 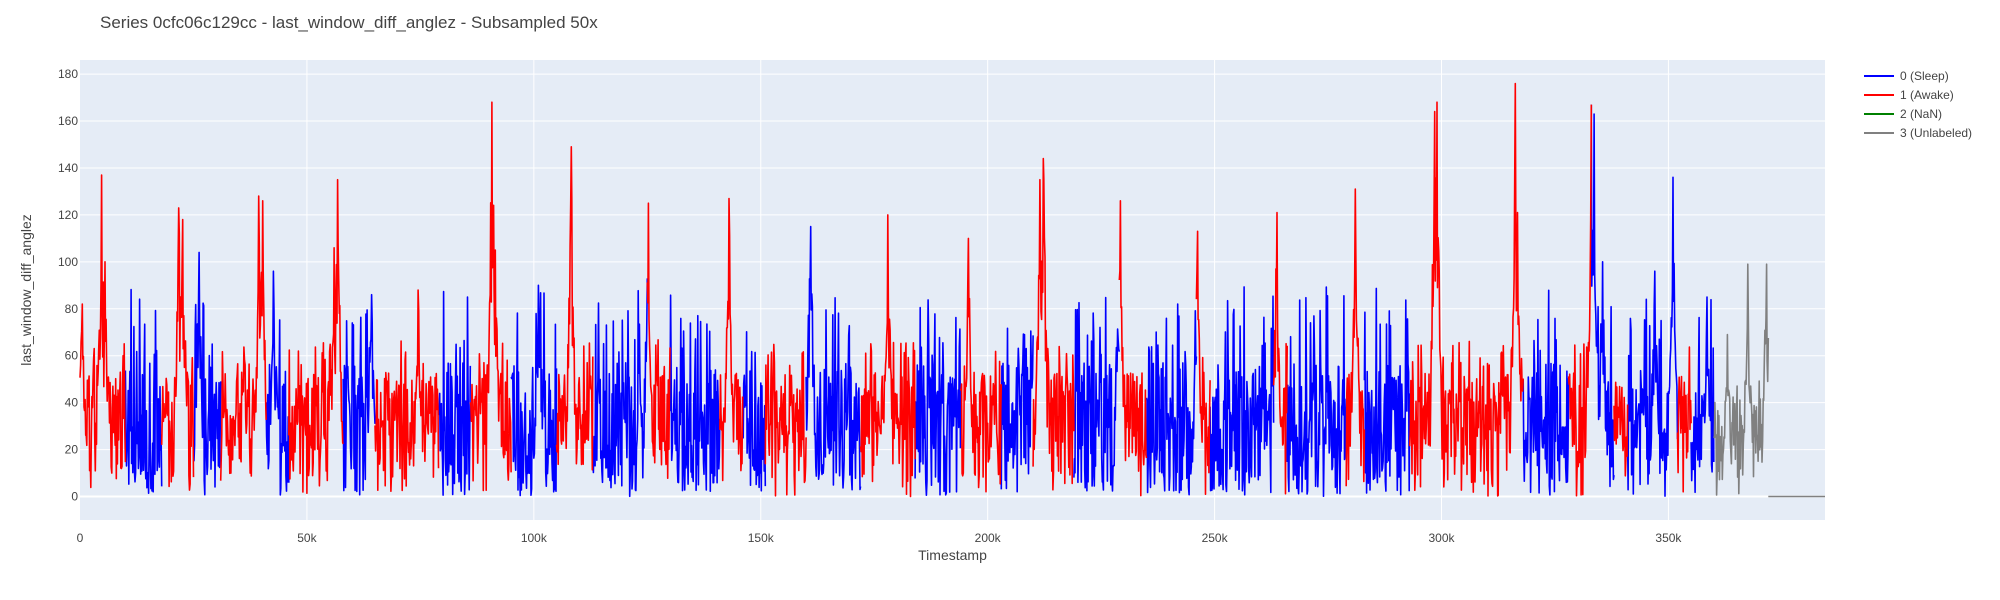 I want to click on legend-label: 3 (Unlabeled), so click(x=1936, y=132).